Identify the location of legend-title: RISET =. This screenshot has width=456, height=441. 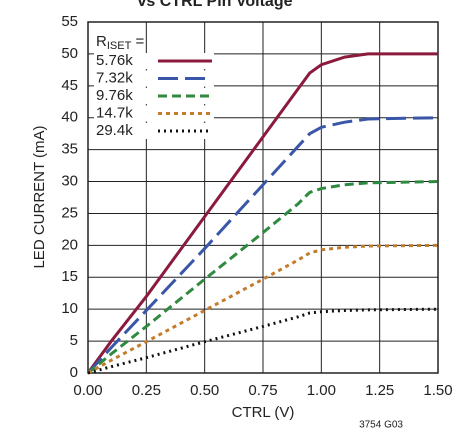
(120, 42).